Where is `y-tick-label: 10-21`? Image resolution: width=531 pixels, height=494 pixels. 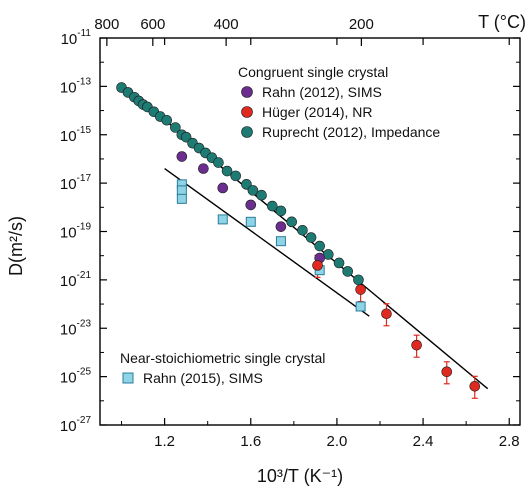
y-tick-label: 10-21 is located at coordinates (76, 280).